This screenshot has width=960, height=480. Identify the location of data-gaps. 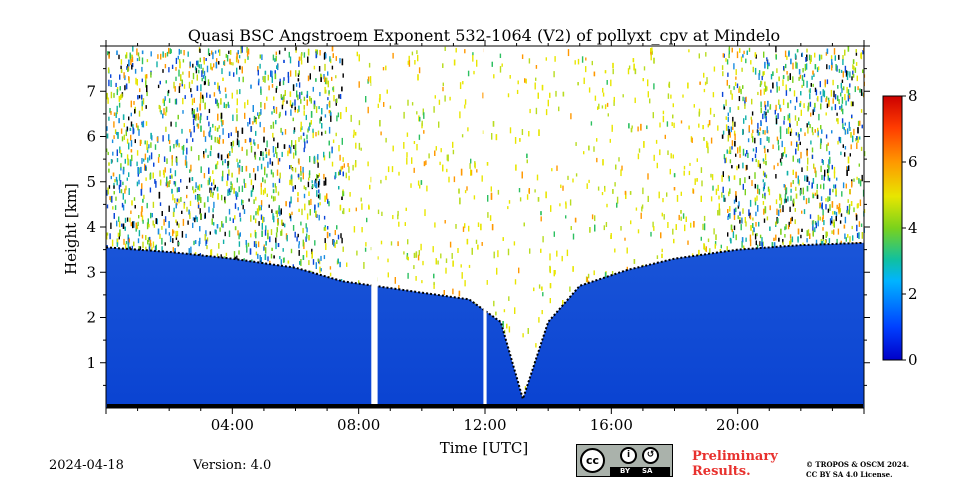
(429, 227).